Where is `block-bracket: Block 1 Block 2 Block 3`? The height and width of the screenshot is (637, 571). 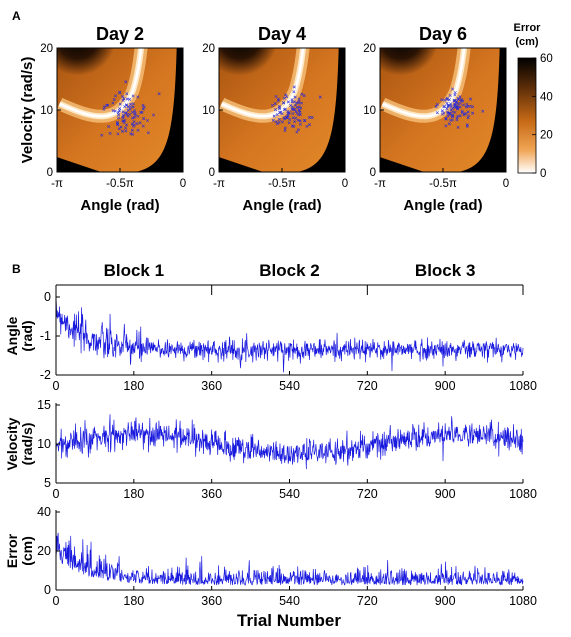
block-bracket: Block 1 Block 2 Block 3 is located at coordinates (289, 278).